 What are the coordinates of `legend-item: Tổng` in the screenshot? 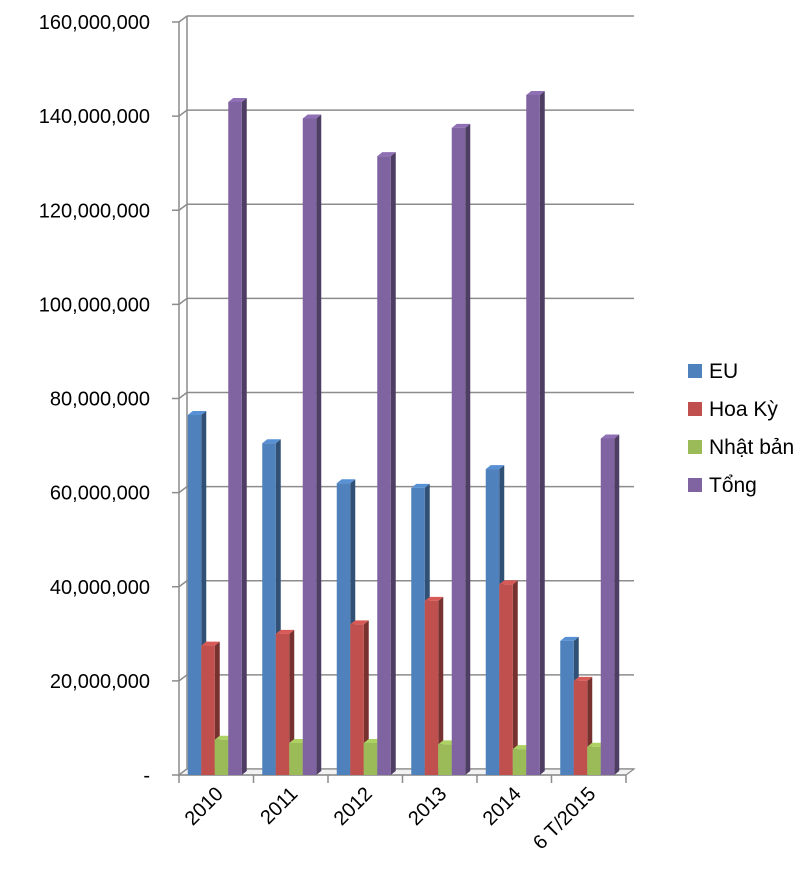 It's located at (722, 485).